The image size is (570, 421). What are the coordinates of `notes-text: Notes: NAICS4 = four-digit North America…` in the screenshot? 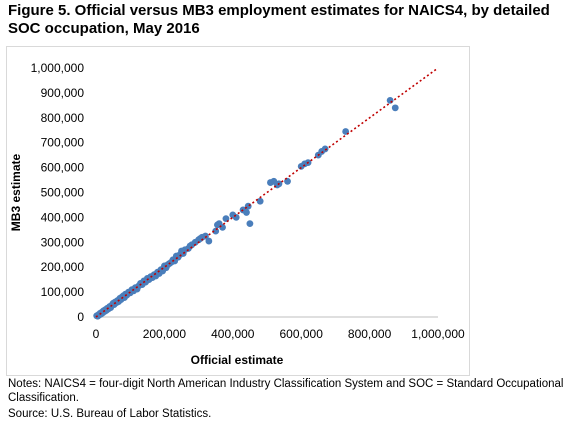 It's located at (286, 391).